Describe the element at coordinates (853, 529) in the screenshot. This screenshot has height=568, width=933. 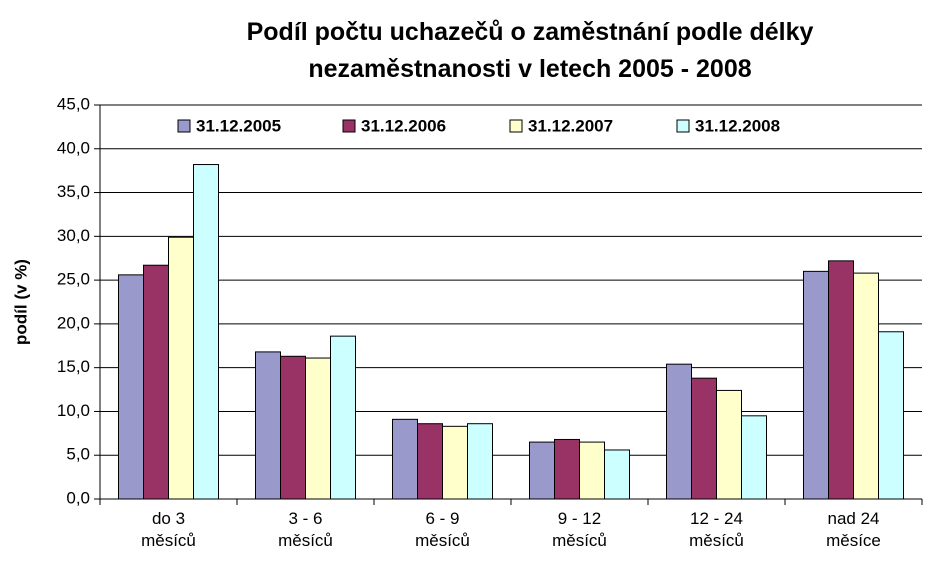
I see `x-tick-label: nad 24 měsíce` at that location.